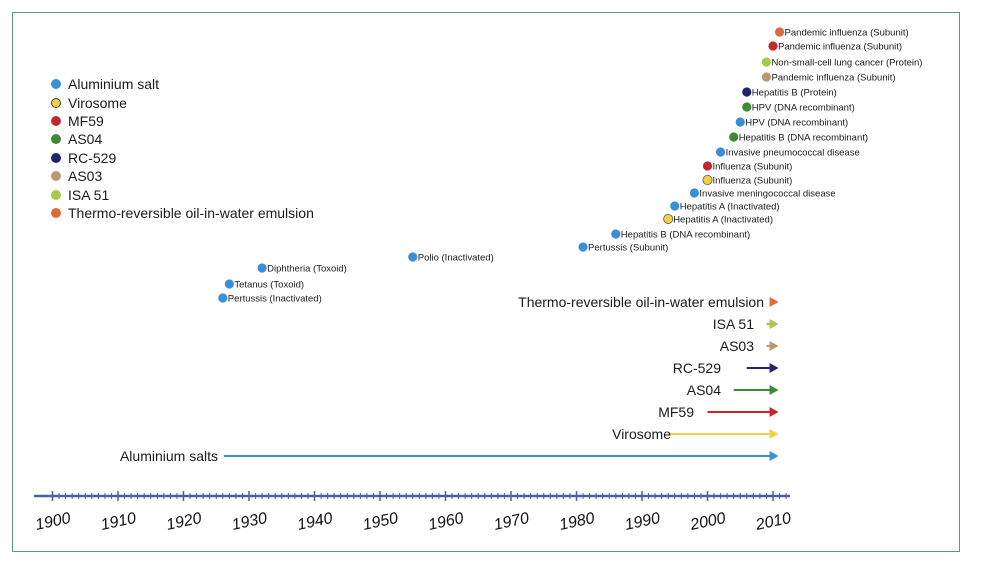 Image resolution: width=988 pixels, height=562 pixels. What do you see at coordinates (794, 93) in the screenshot?
I see `event-label: Hepatitis B (Protein)` at bounding box center [794, 93].